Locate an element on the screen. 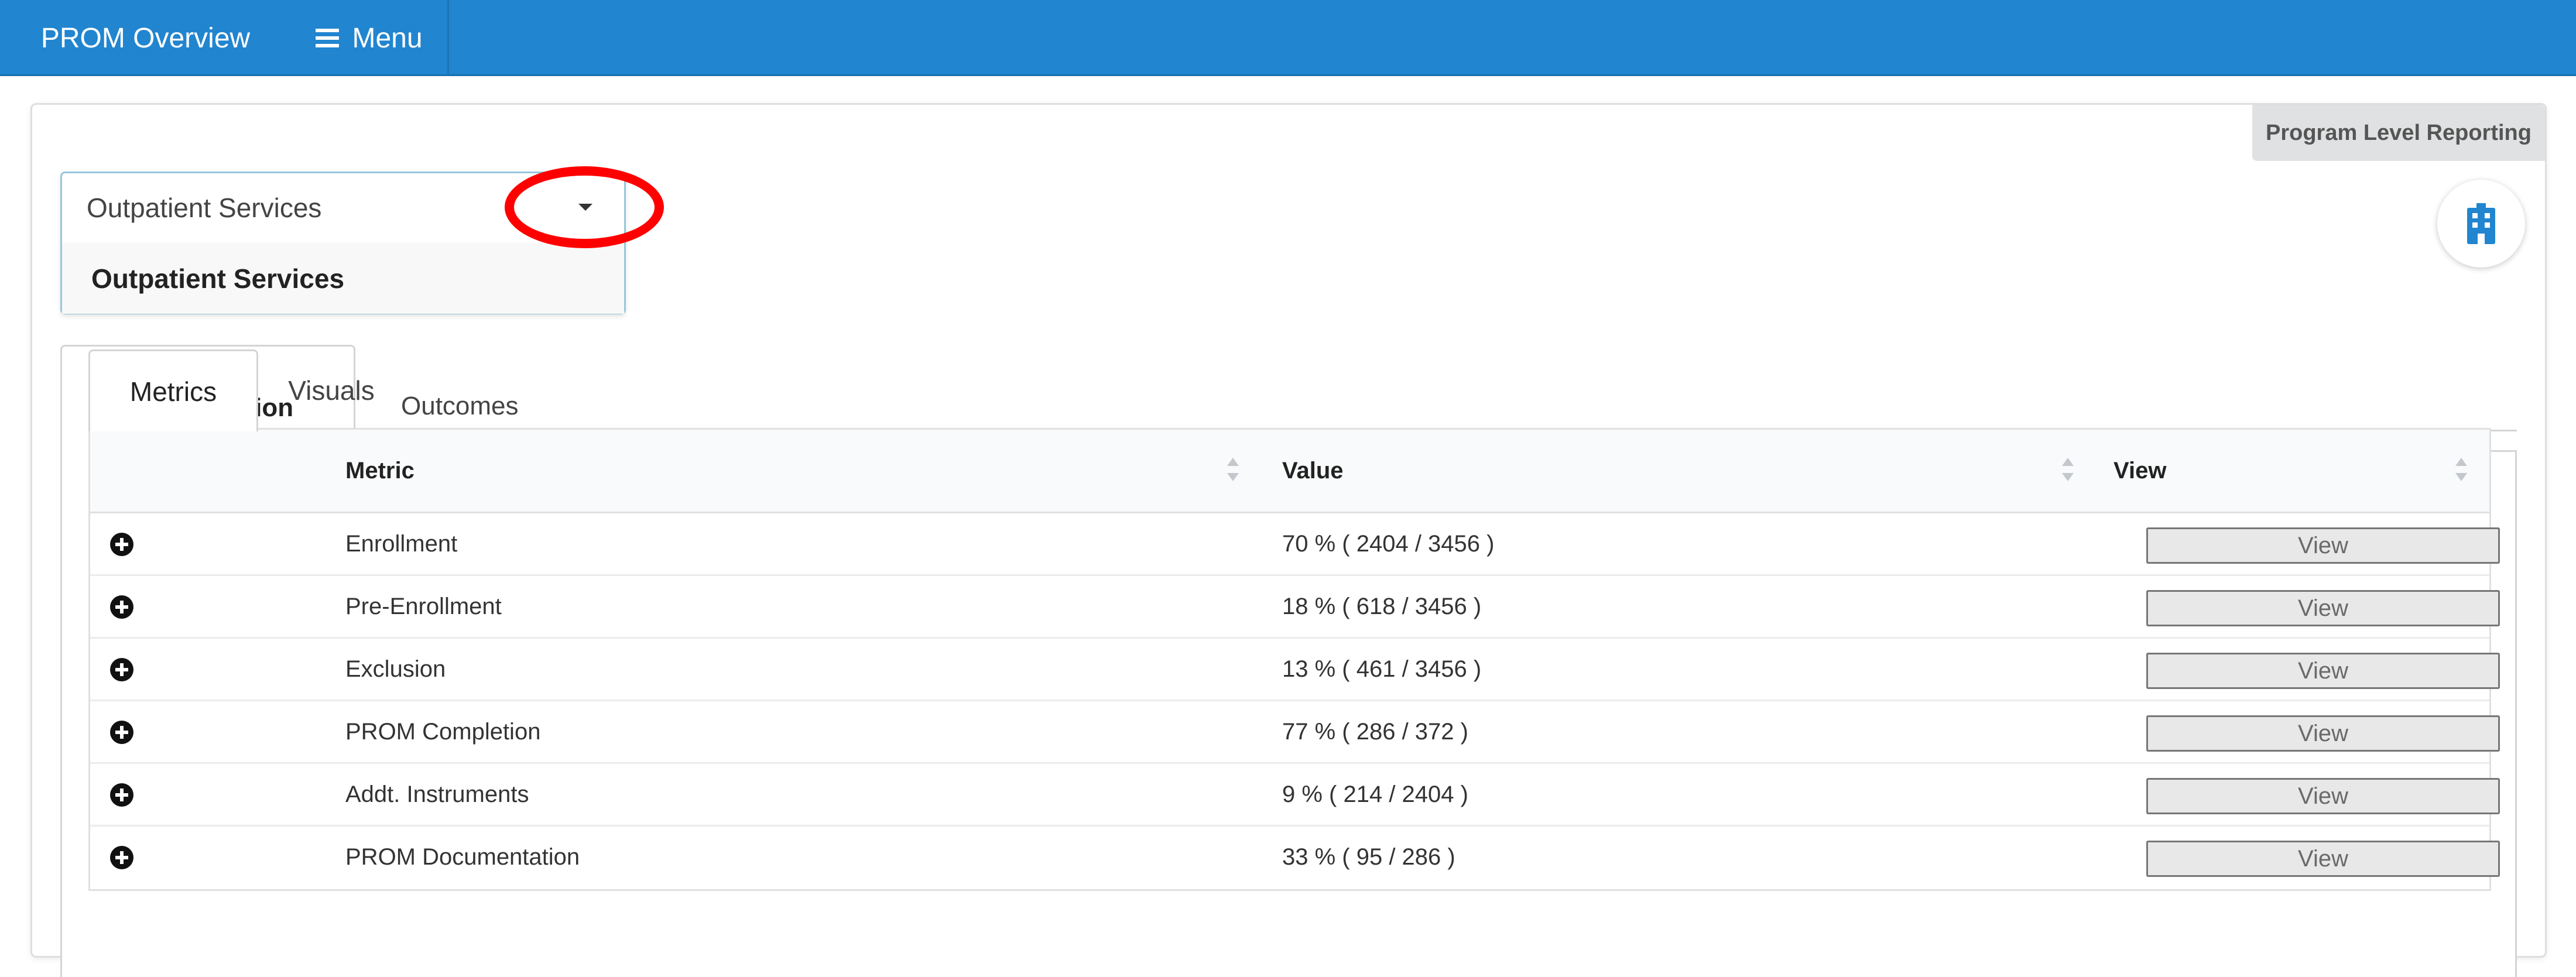 The height and width of the screenshot is (977, 2576). menu-label: Menu is located at coordinates (387, 38).